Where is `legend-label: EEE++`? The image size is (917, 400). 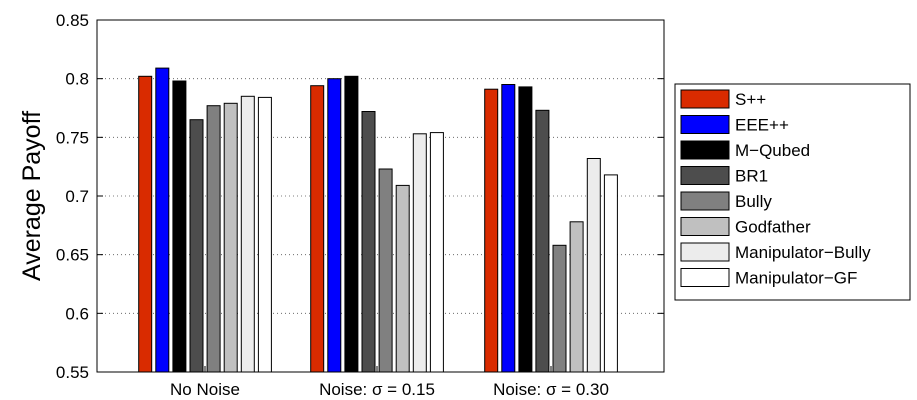 legend-label: EEE++ is located at coordinates (762, 125).